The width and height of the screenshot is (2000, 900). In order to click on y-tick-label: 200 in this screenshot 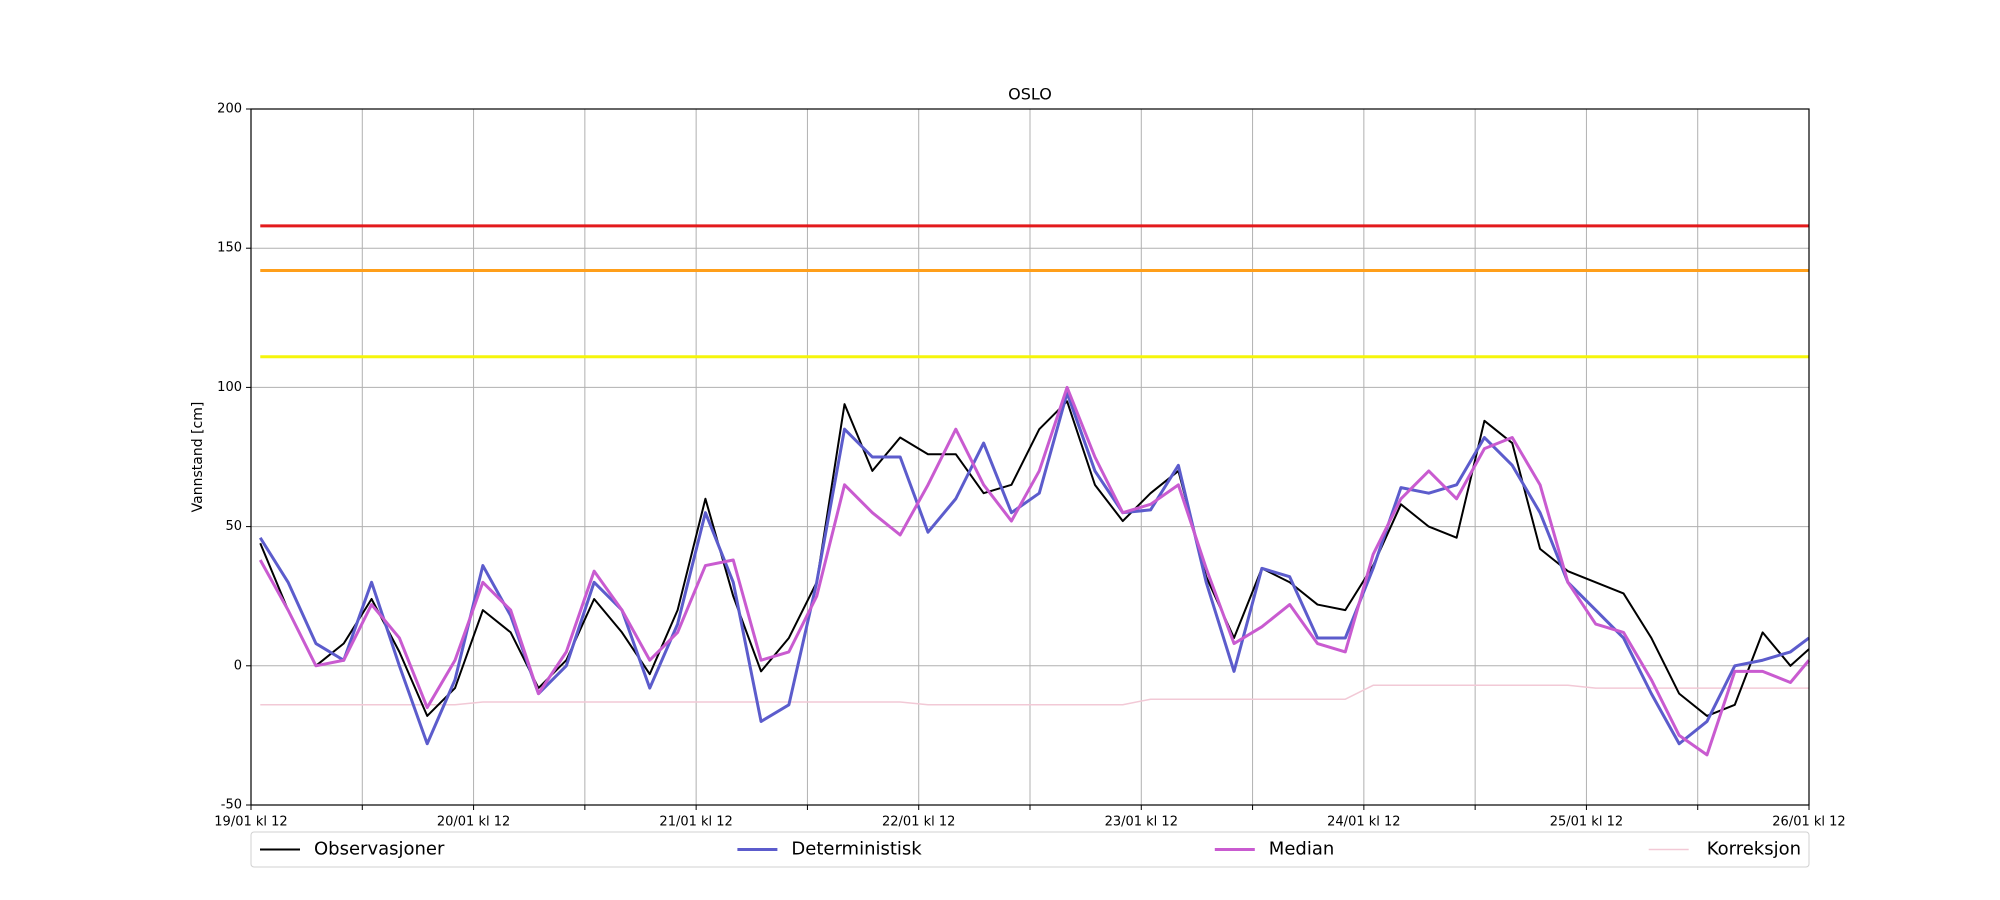, I will do `click(229, 109)`.